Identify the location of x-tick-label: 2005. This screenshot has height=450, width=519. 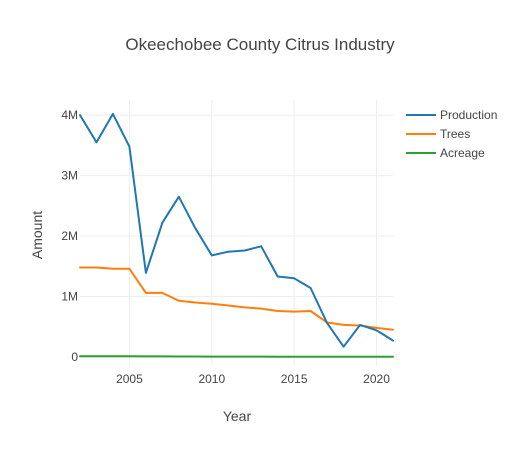
(129, 379).